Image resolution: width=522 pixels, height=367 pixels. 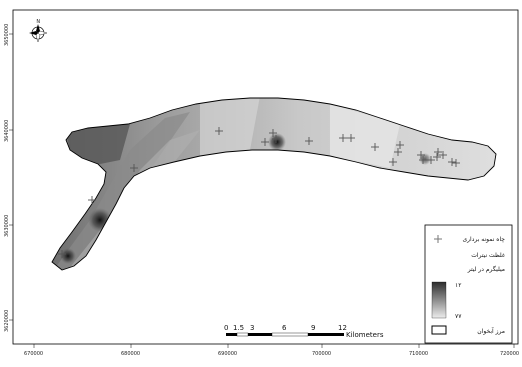 What do you see at coordinates (439, 330) in the screenshot?
I see `legend-boundary-swatch` at bounding box center [439, 330].